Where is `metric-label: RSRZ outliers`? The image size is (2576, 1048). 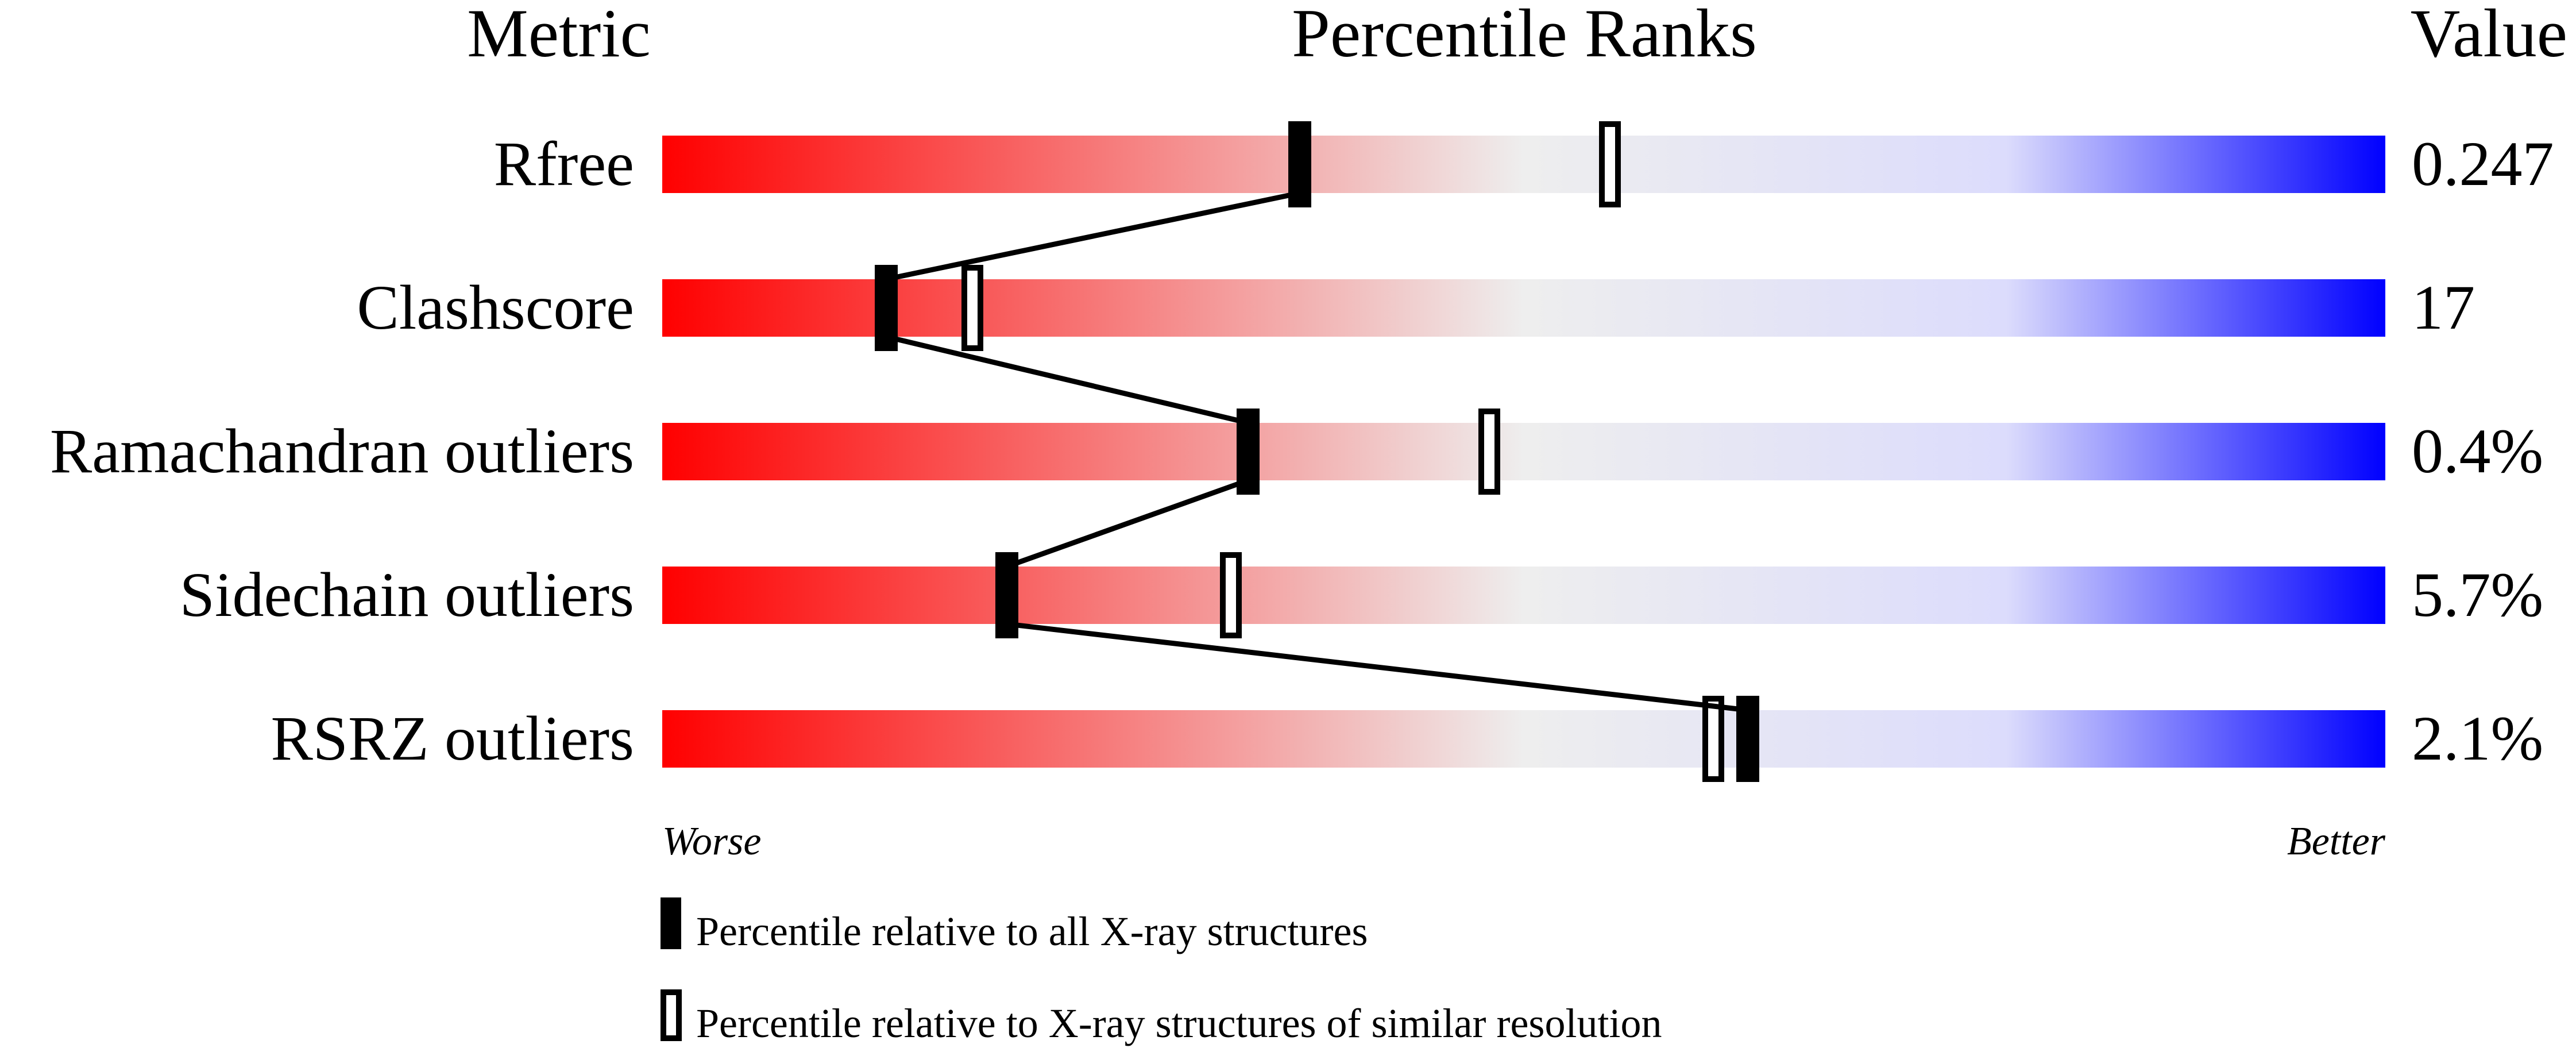 metric-label: RSRZ outliers is located at coordinates (452, 738).